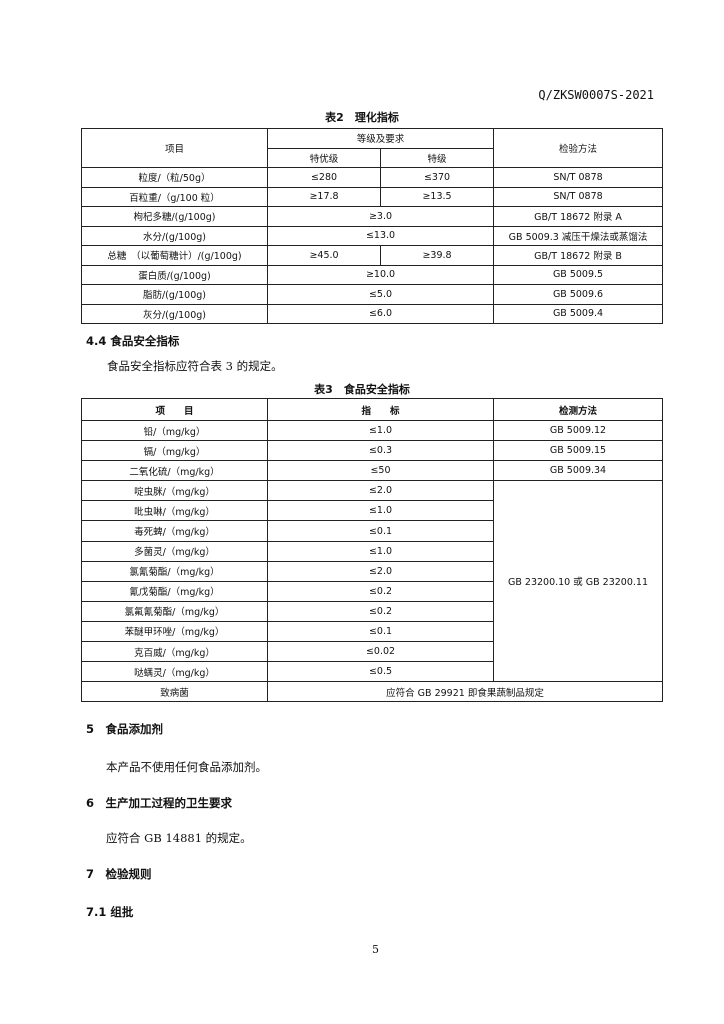 Image resolution: width=724 pixels, height=1024 pixels. I want to click on method-cell: GB 5009.34, so click(578, 471).